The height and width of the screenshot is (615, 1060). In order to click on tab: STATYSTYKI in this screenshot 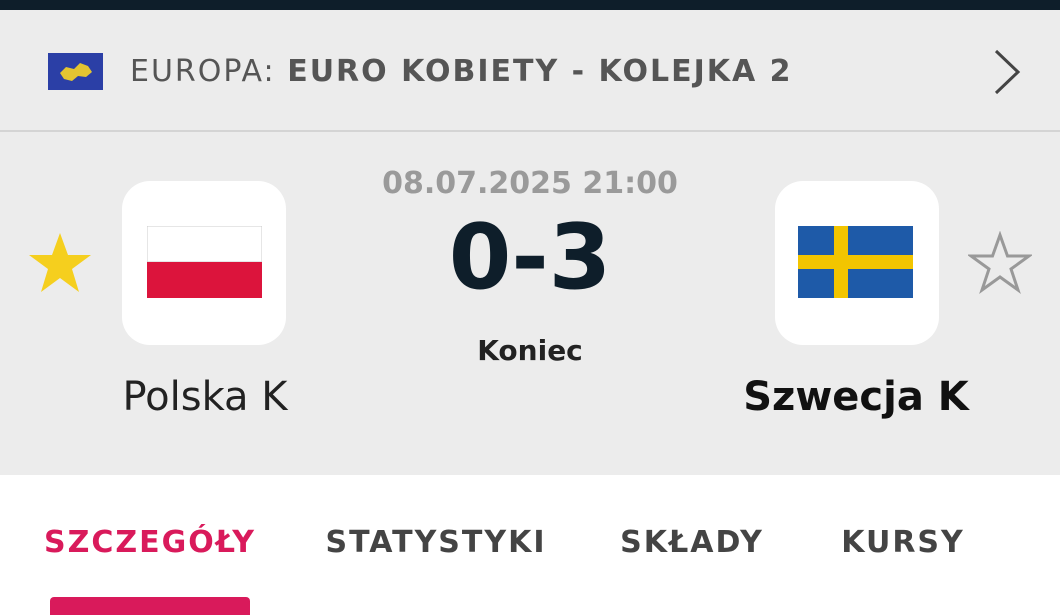, I will do `click(436, 542)`.